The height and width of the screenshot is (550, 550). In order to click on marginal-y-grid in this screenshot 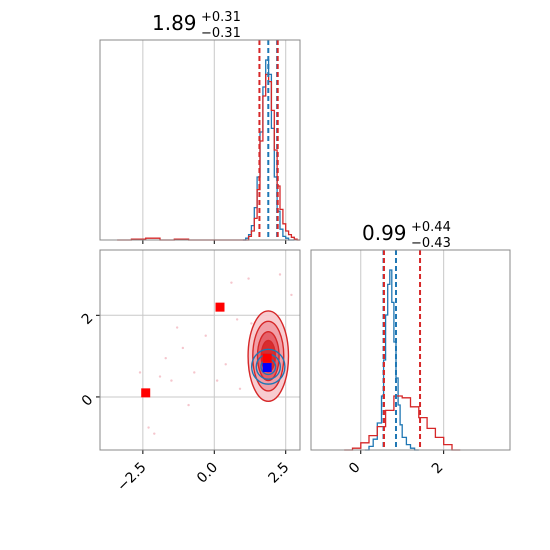, I will do `click(402, 352)`.